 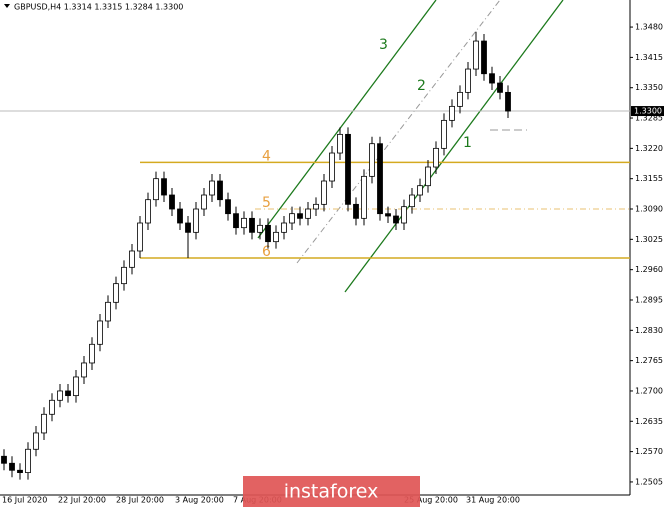 I want to click on watermark: instaforex, so click(x=331, y=492).